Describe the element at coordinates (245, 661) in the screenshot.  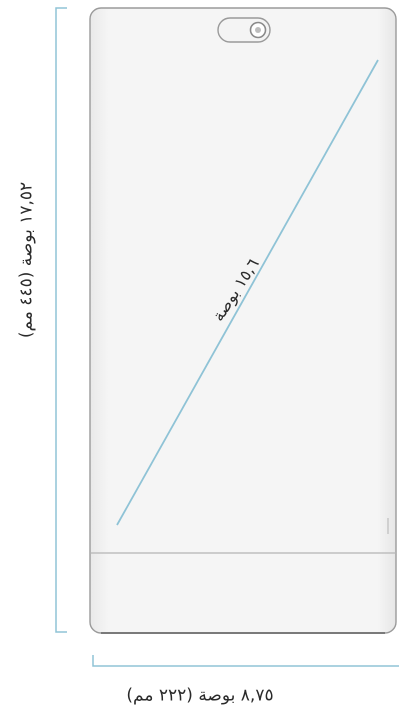
I see `width-bracket` at that location.